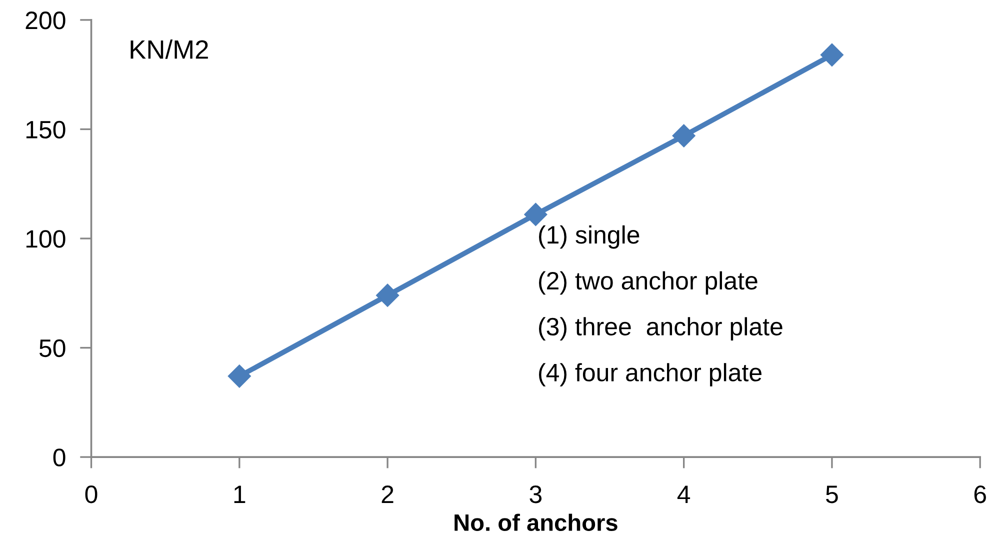  Describe the element at coordinates (388, 494) in the screenshot. I see `x-tick-label: 2` at that location.